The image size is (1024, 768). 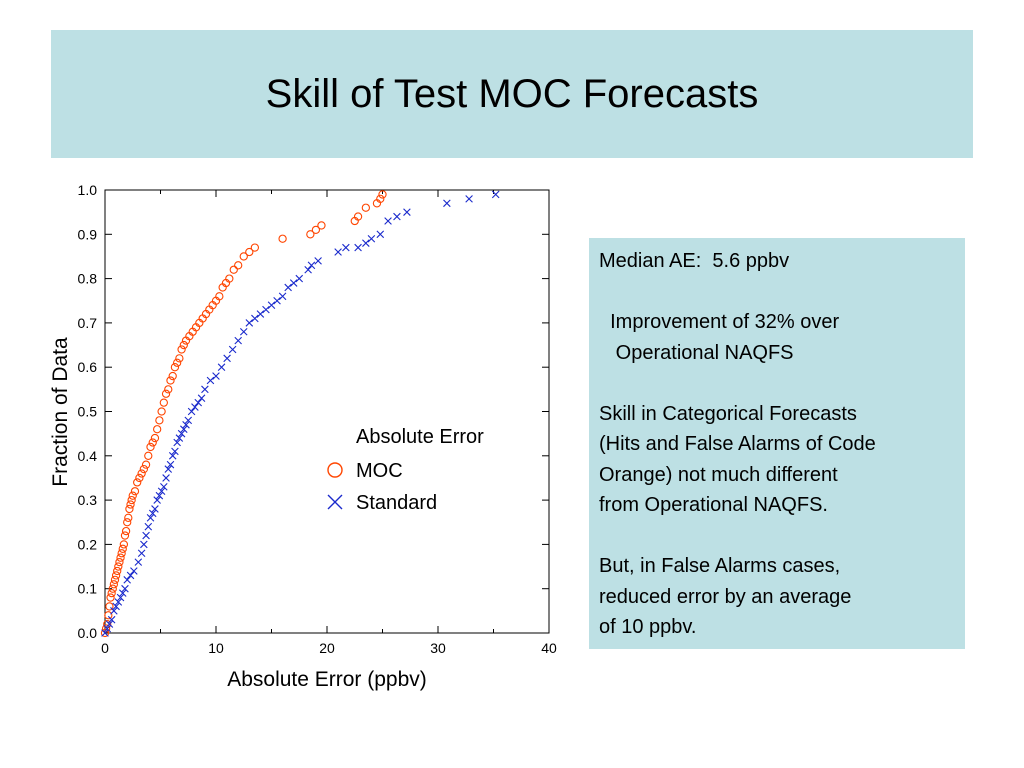 I want to click on legend-standard-marker, so click(x=335, y=502).